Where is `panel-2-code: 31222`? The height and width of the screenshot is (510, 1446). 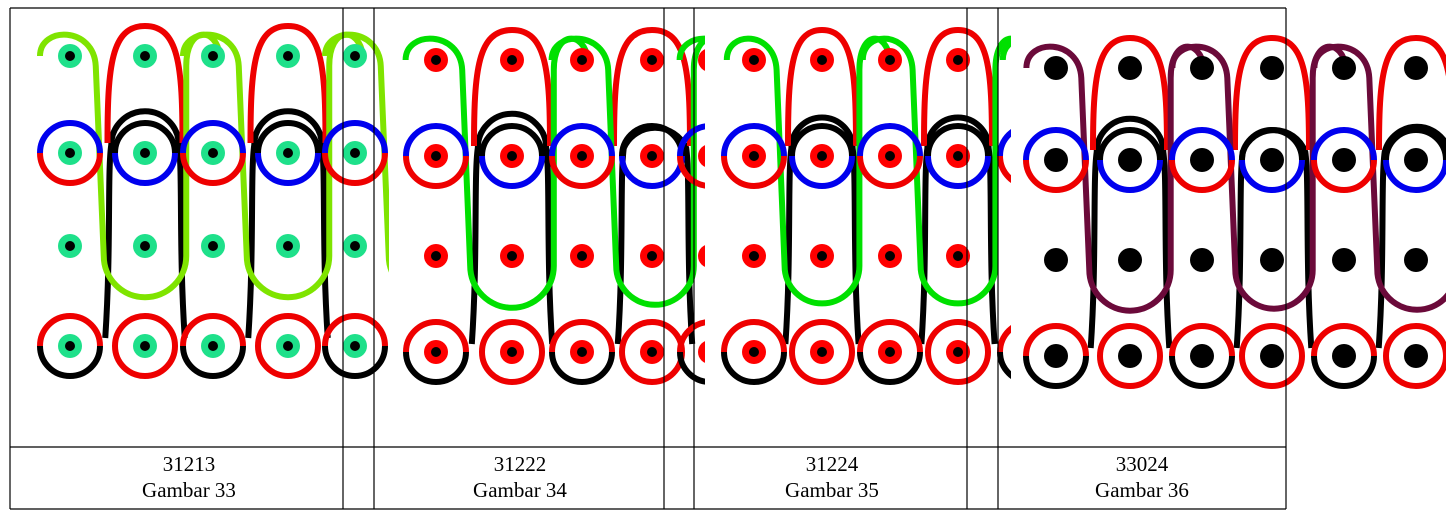
panel-2-code: 31222 is located at coordinates (520, 464).